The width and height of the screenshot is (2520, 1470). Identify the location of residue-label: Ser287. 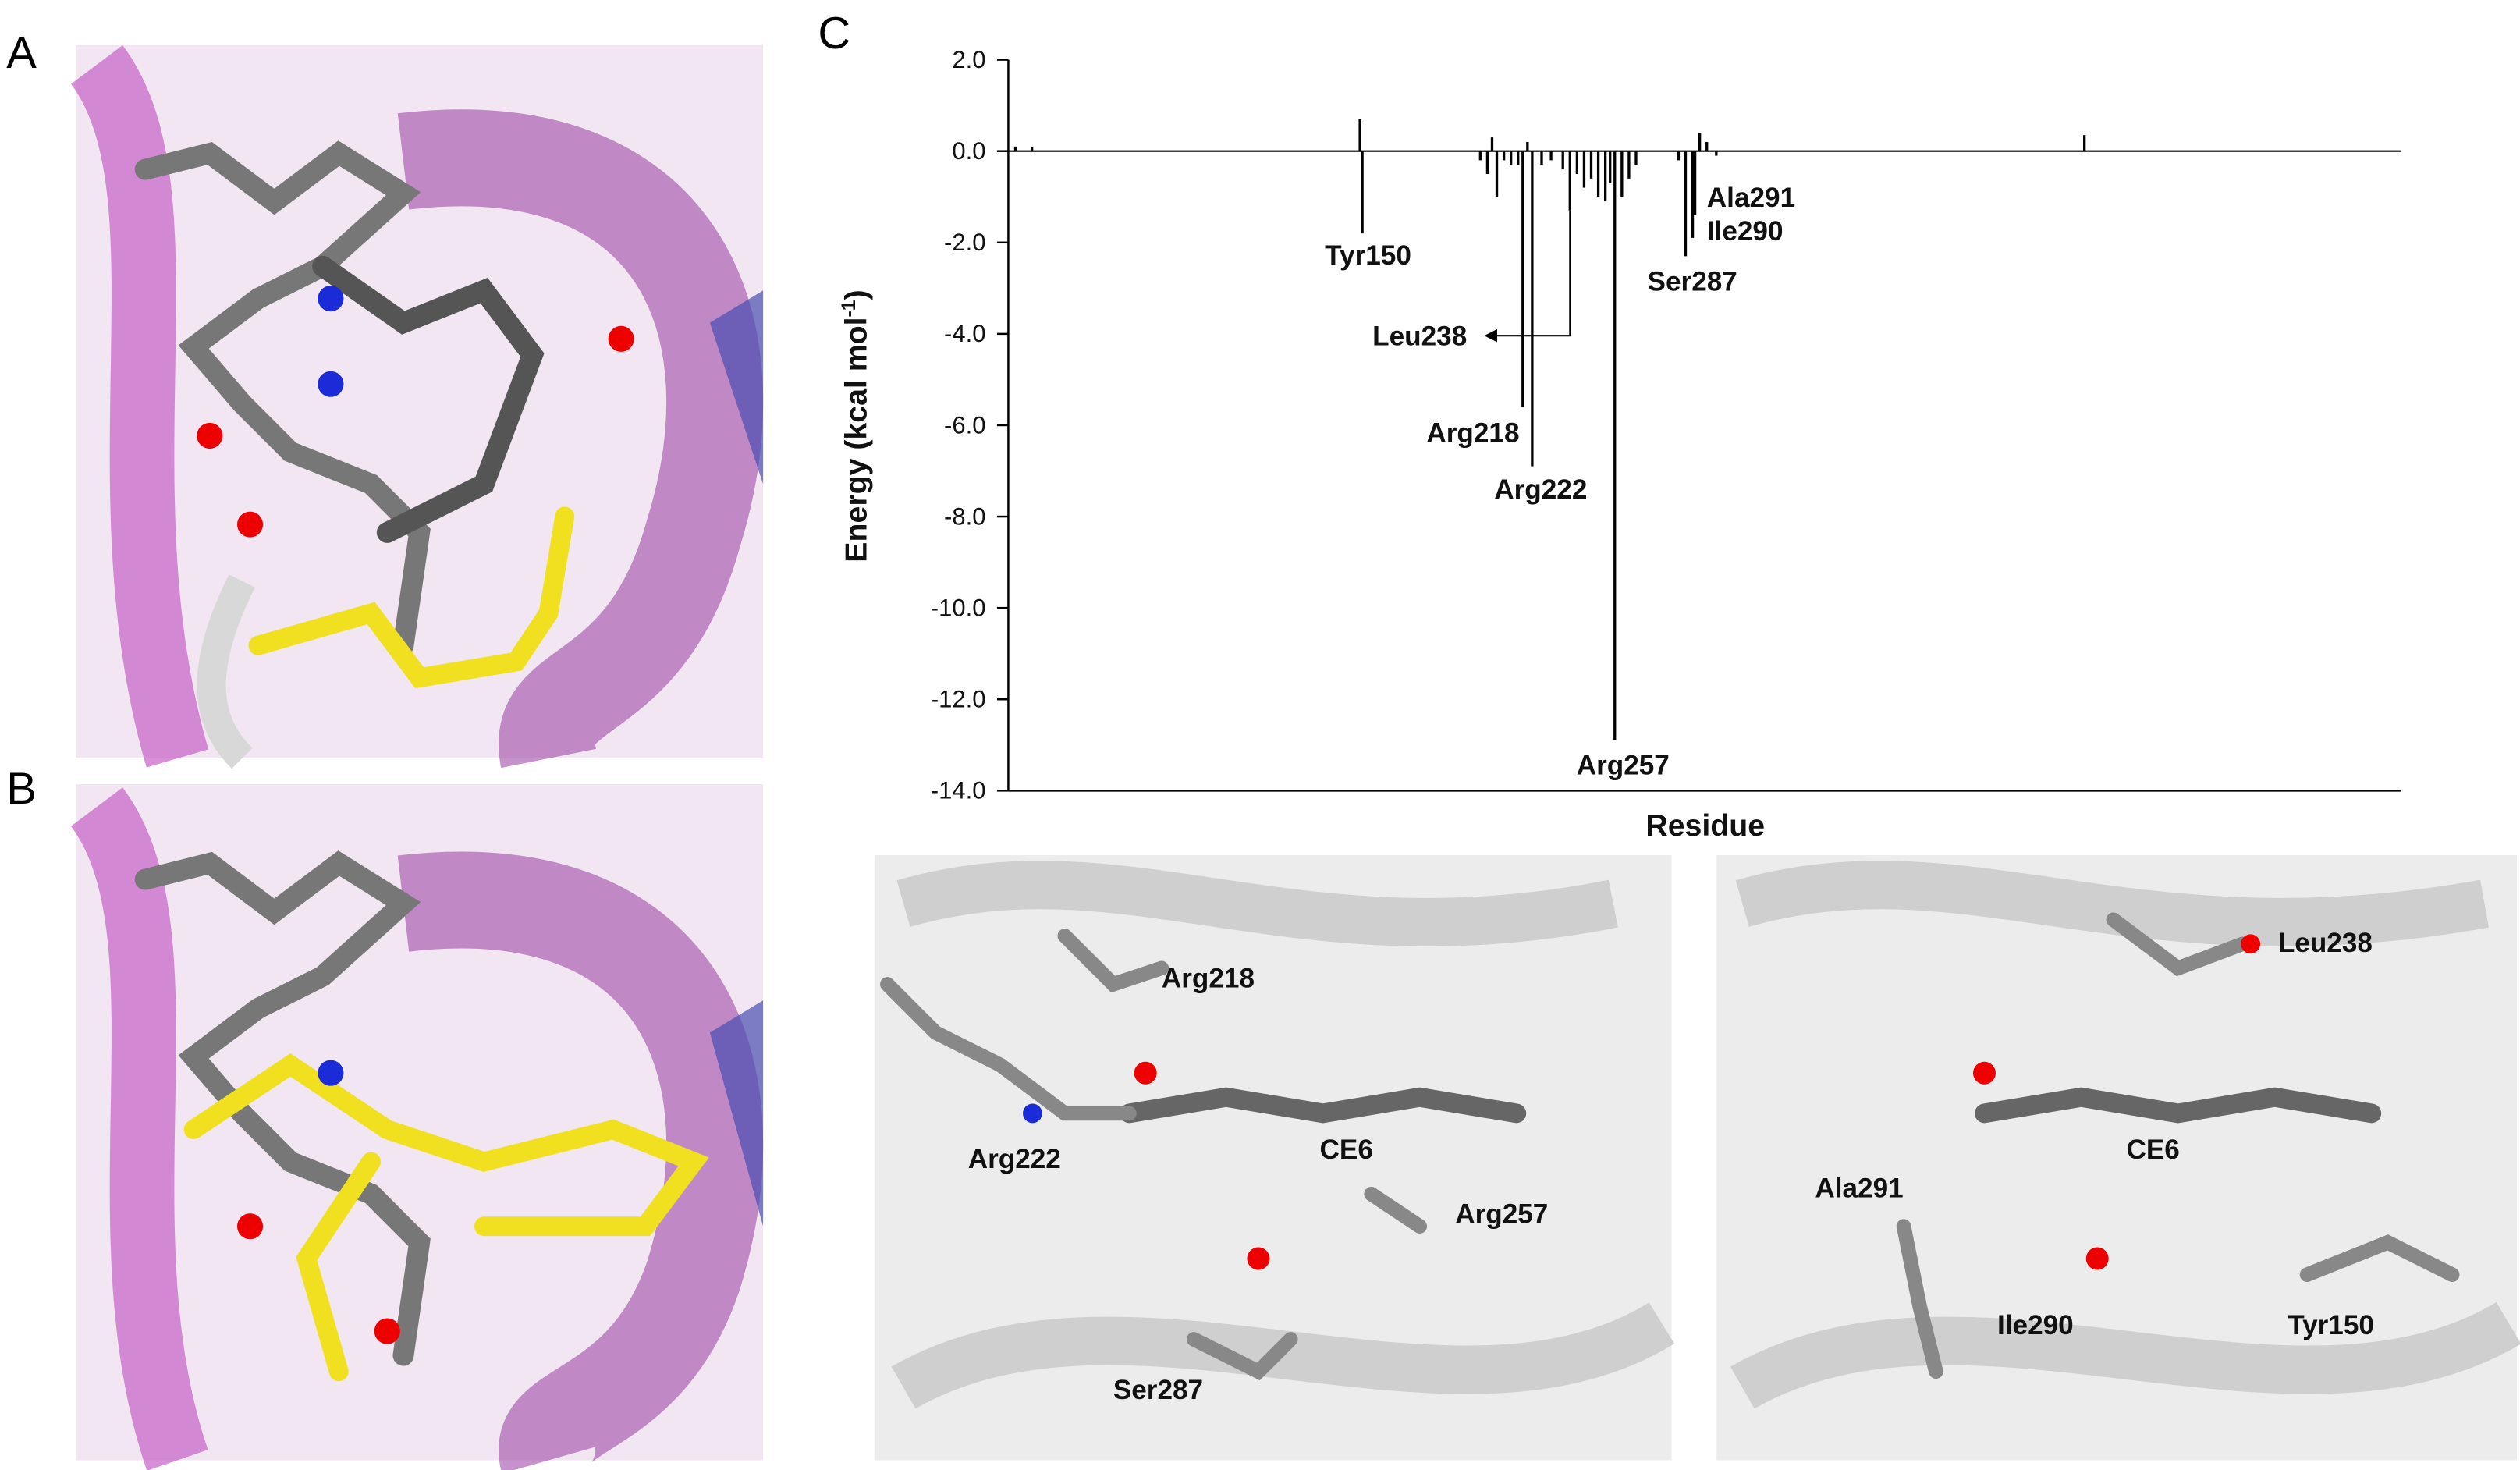
(1158, 1390).